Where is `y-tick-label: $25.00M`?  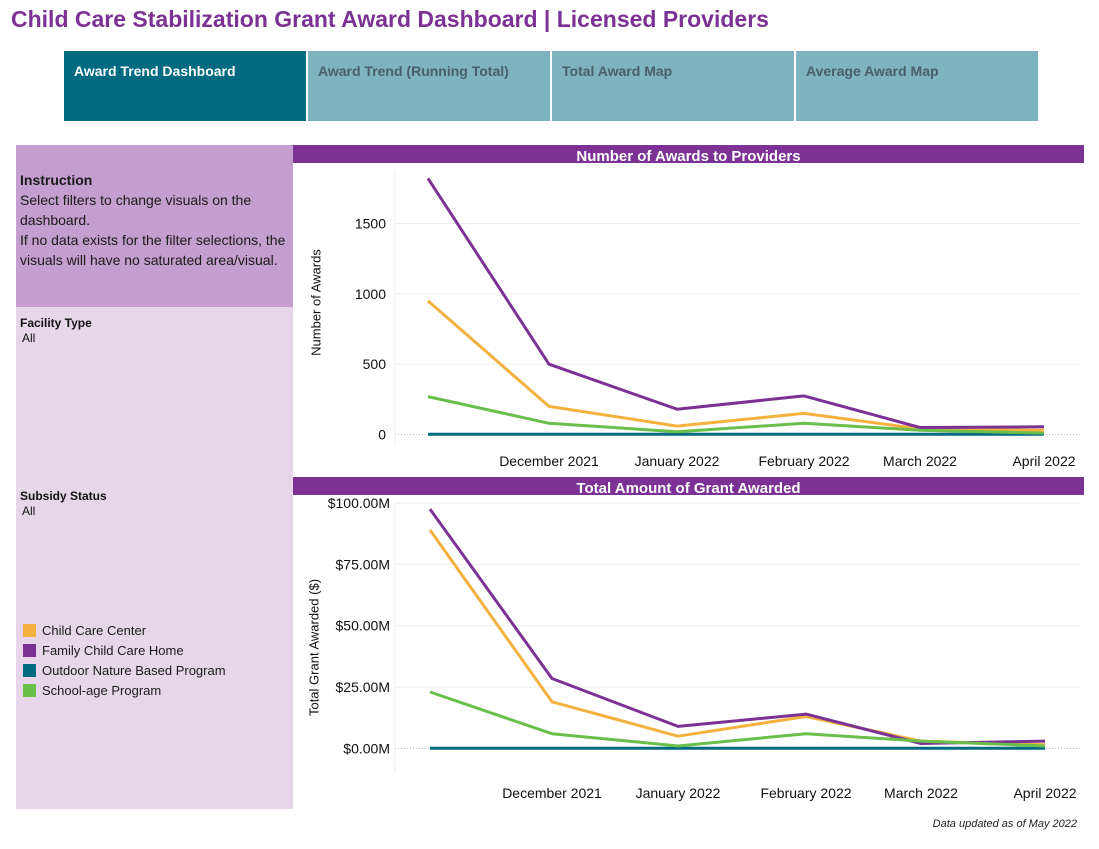
y-tick-label: $25.00M is located at coordinates (363, 687).